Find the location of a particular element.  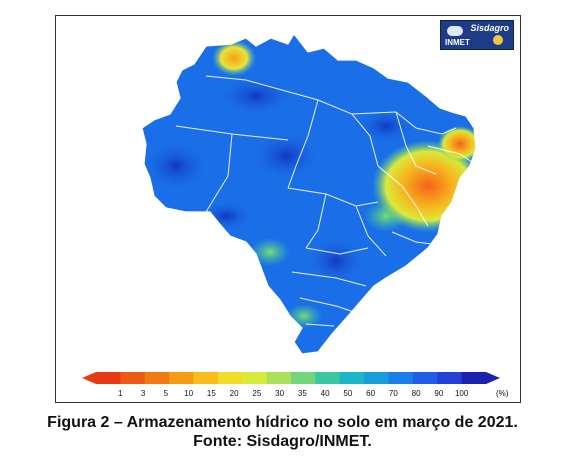

cloud-icon is located at coordinates (455, 31).